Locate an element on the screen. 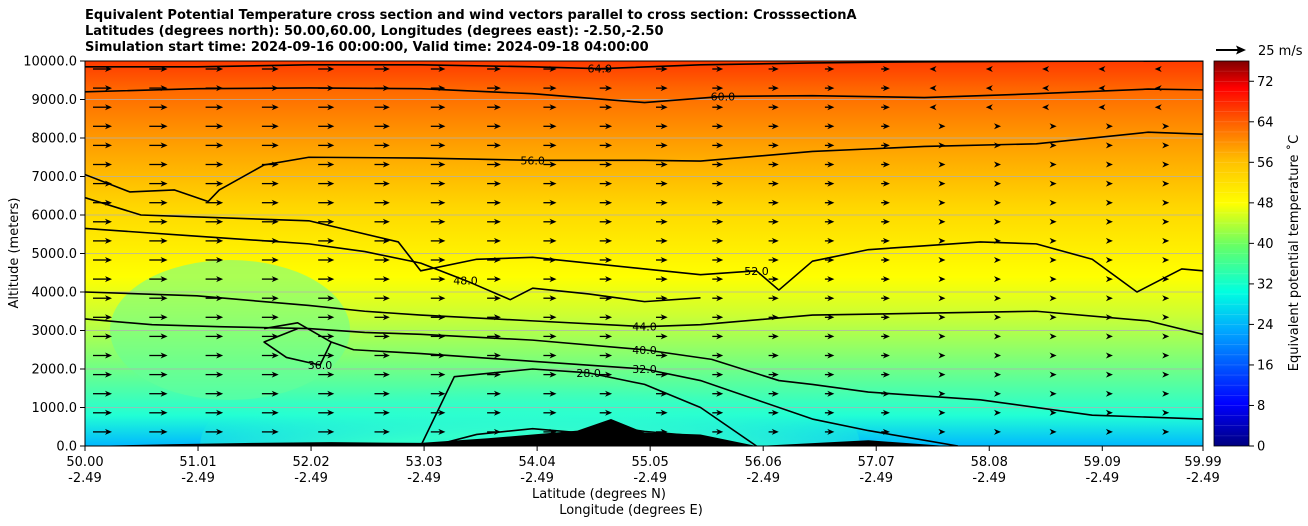  y-tick-label: 2000.0 is located at coordinates (55, 370).